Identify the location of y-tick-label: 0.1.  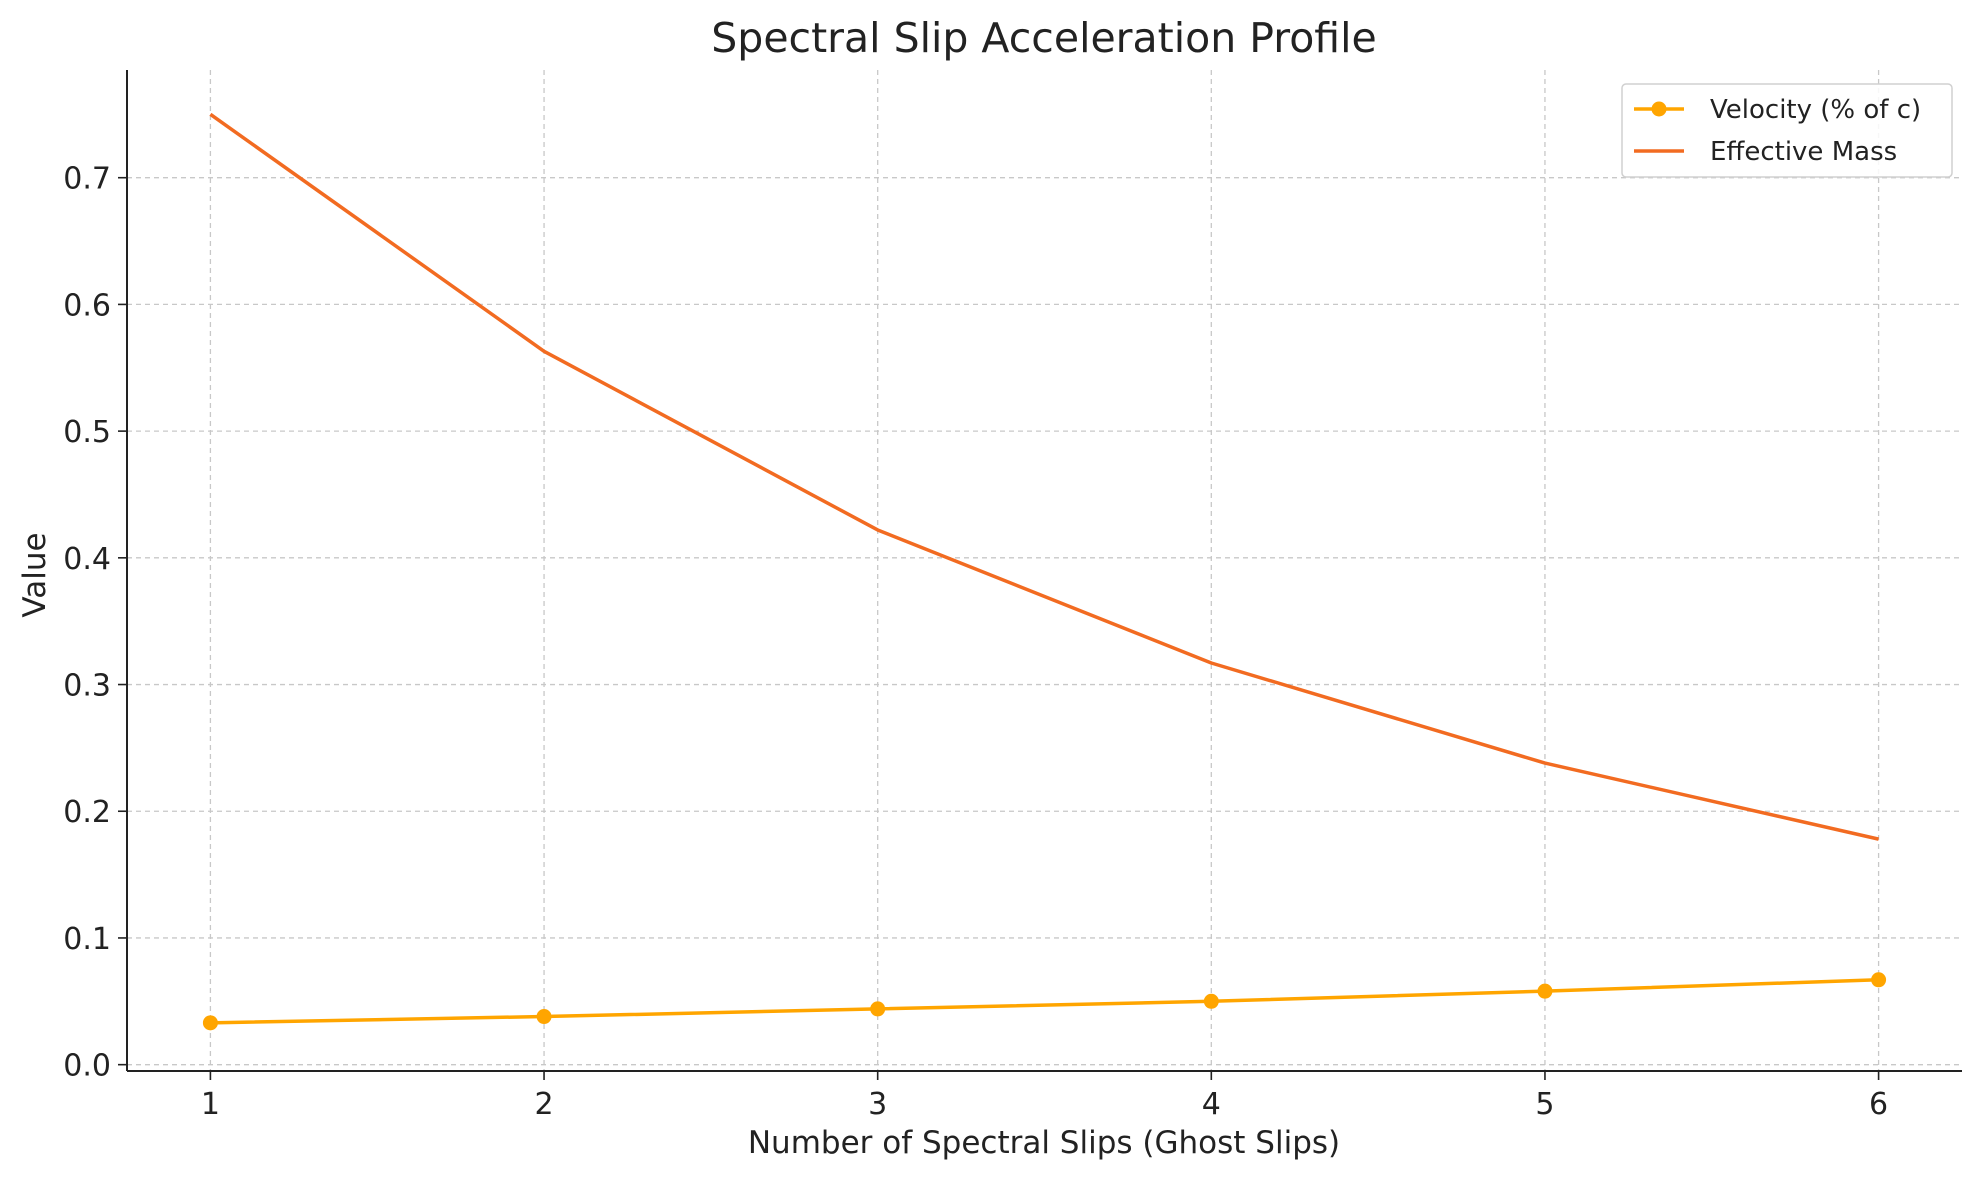
(87, 939).